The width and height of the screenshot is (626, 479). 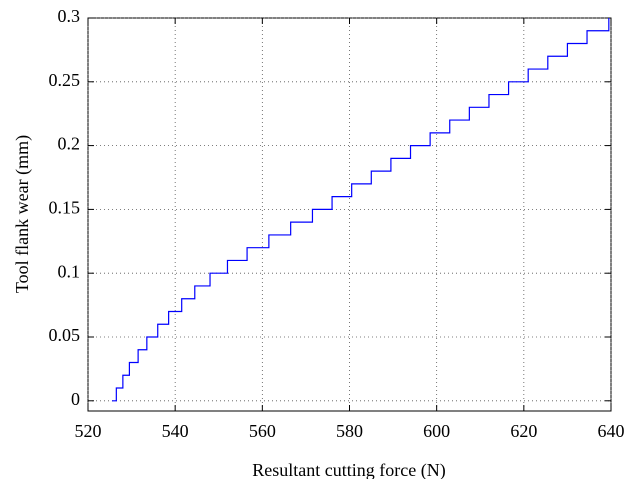 I want to click on x-tick-label: 540, so click(x=175, y=431).